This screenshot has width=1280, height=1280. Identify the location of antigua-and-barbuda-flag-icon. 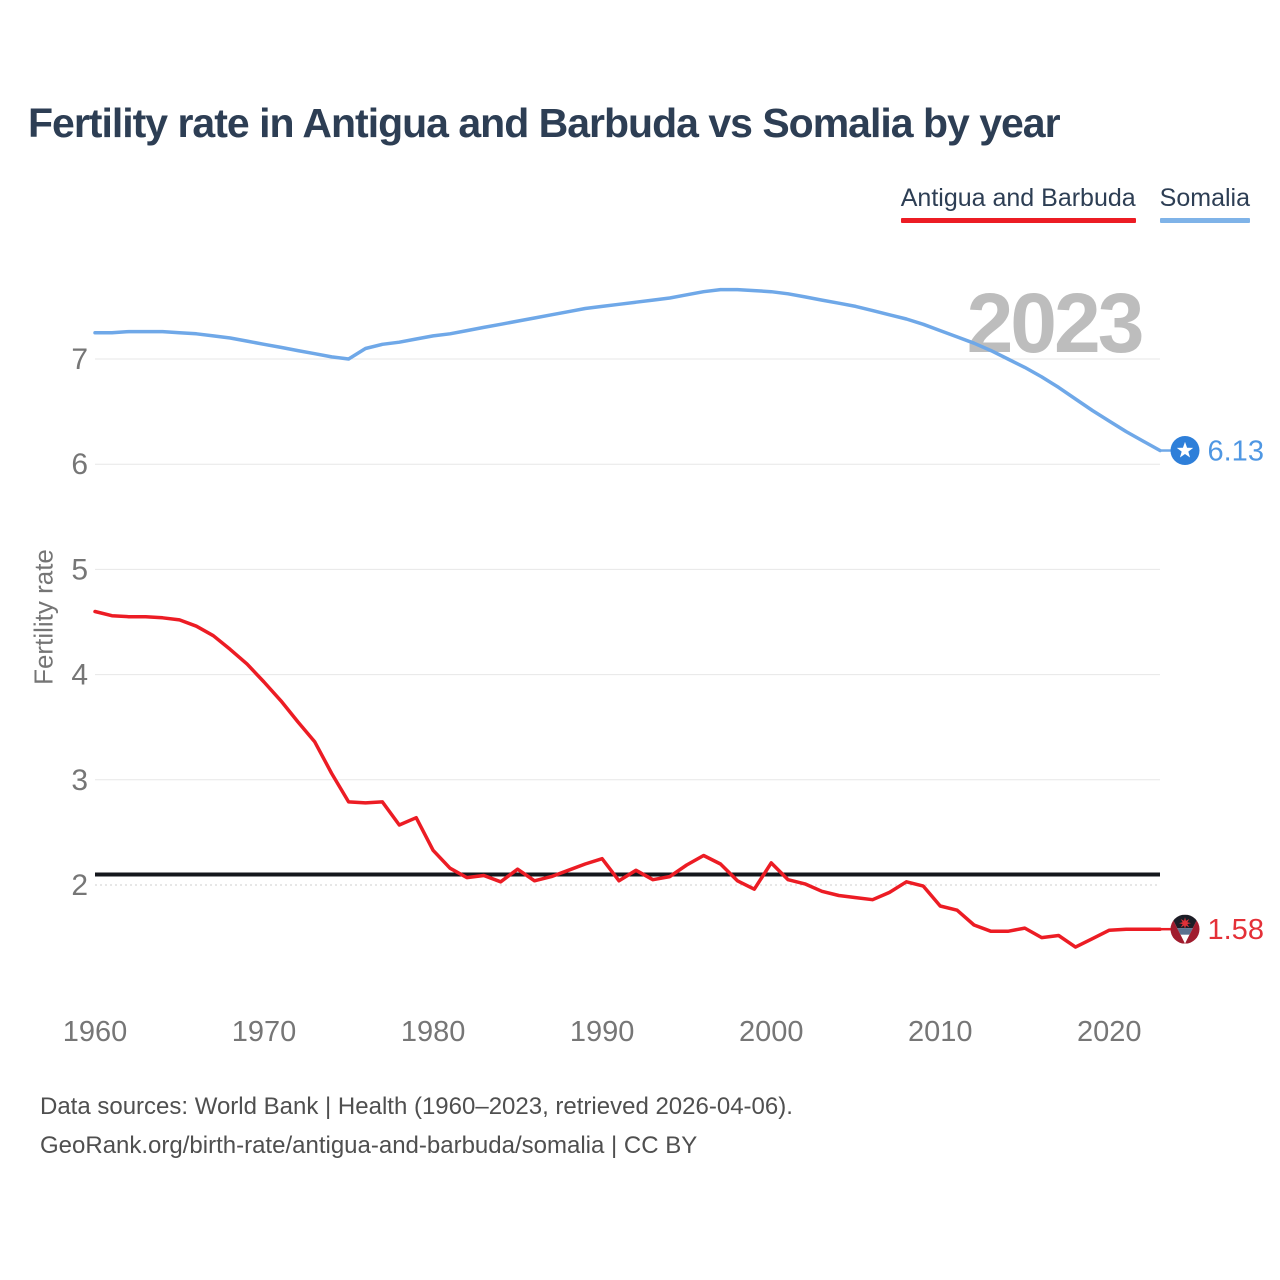
(1185, 929).